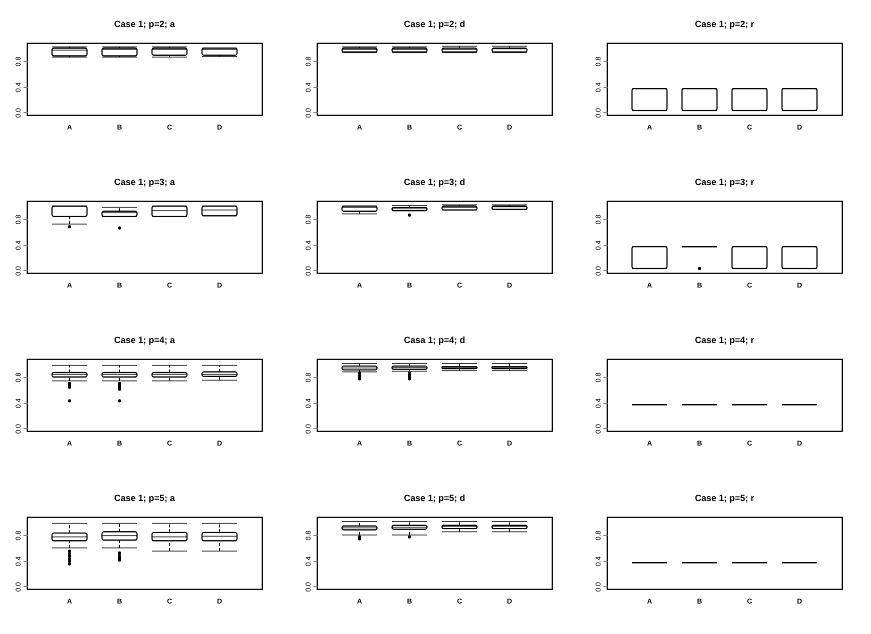 The image size is (871, 634). I want to click on chart-title: Case 1; p=5; a, so click(145, 498).